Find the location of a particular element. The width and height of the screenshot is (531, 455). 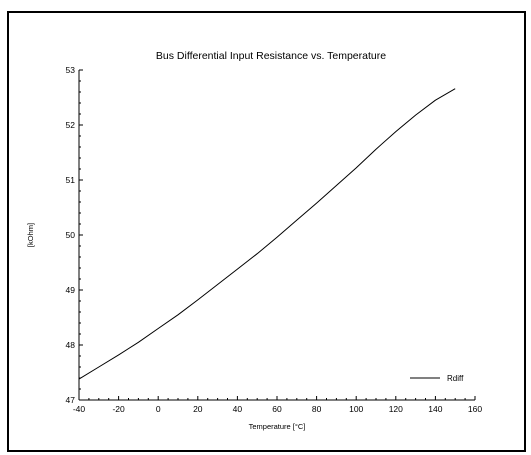

legend: Rdiff is located at coordinates (437, 378).